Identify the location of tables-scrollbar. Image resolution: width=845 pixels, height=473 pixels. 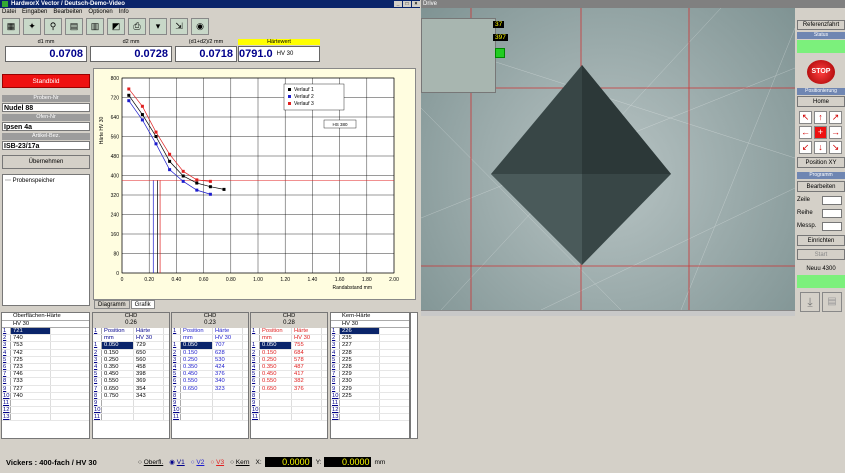
(414, 375).